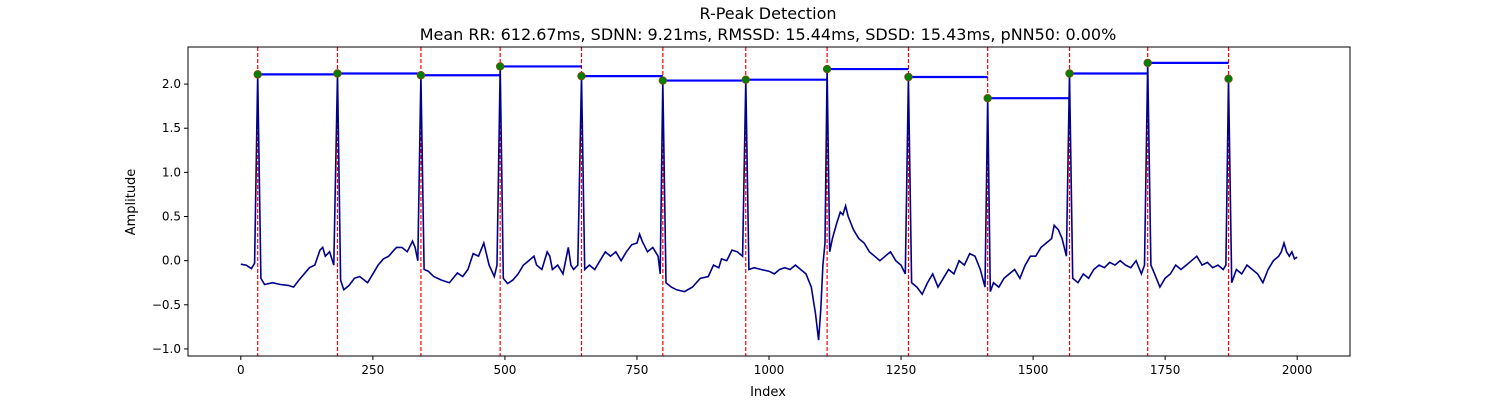 Image resolution: width=1500 pixels, height=404 pixels. What do you see at coordinates (901, 370) in the screenshot?
I see `x-tick-label-5: 1250` at bounding box center [901, 370].